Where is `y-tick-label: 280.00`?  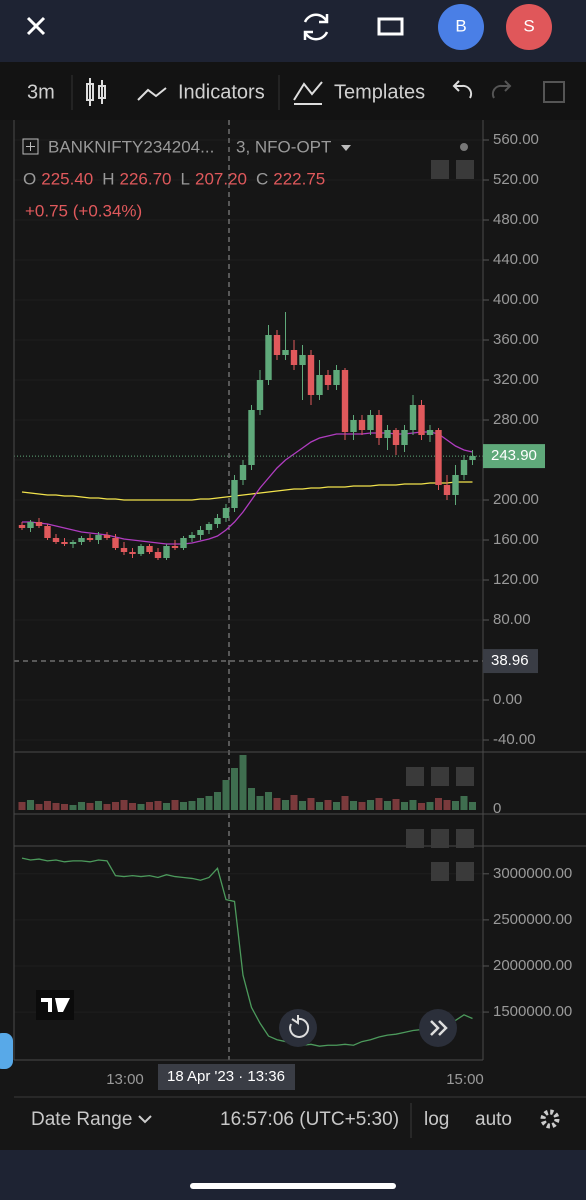
y-tick-label: 280.00 is located at coordinates (516, 419).